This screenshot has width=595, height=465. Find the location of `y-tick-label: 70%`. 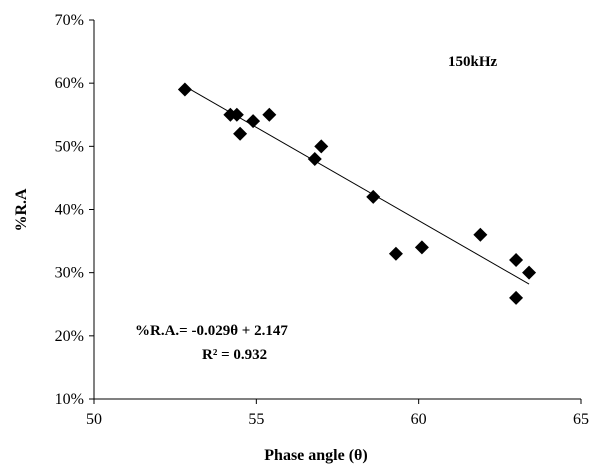

y-tick-label: 70% is located at coordinates (69, 20).